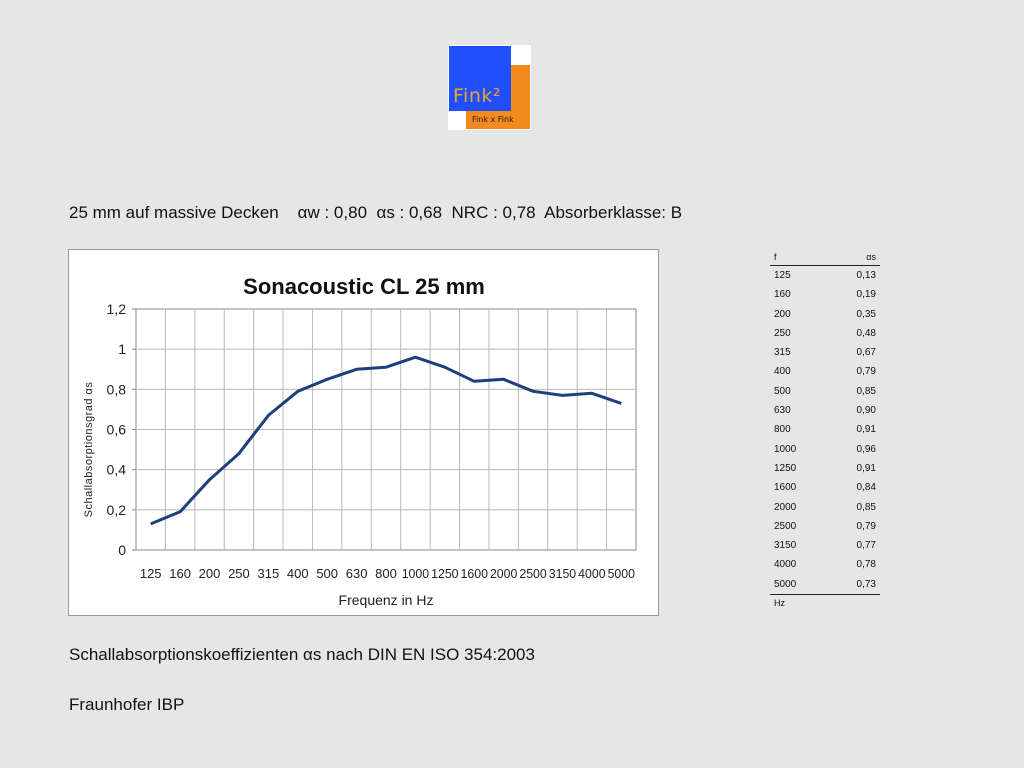  Describe the element at coordinates (779, 603) in the screenshot. I see `table-unit: Hz` at that location.